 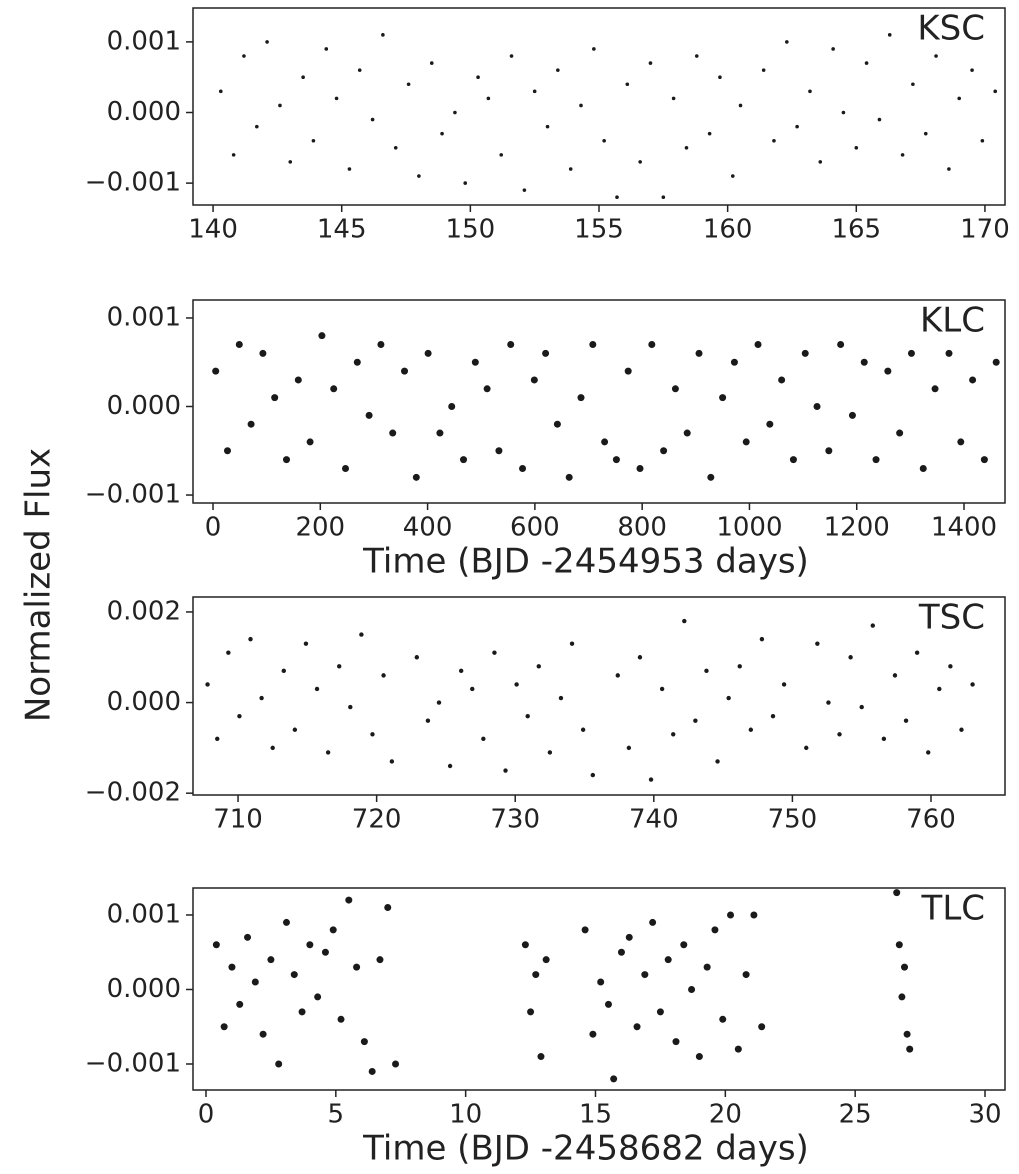 What do you see at coordinates (320, 528) in the screenshot?
I see `x-tick-label: 200` at bounding box center [320, 528].